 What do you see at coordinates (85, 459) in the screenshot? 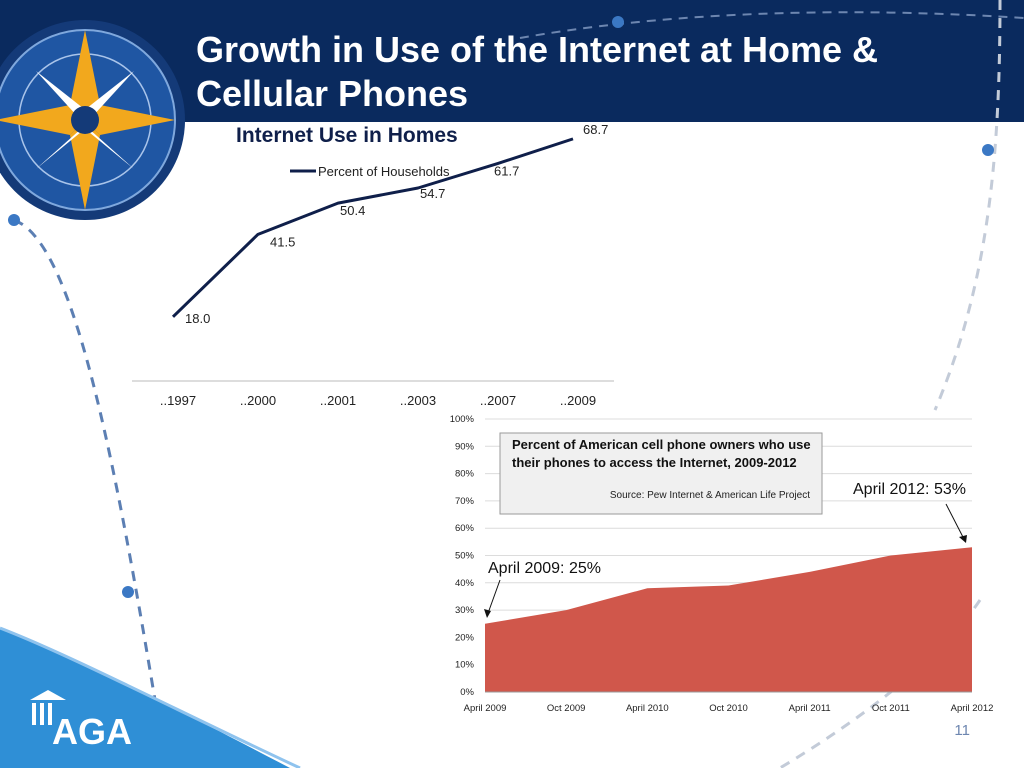
I see `orbit-arc-left` at bounding box center [85, 459].